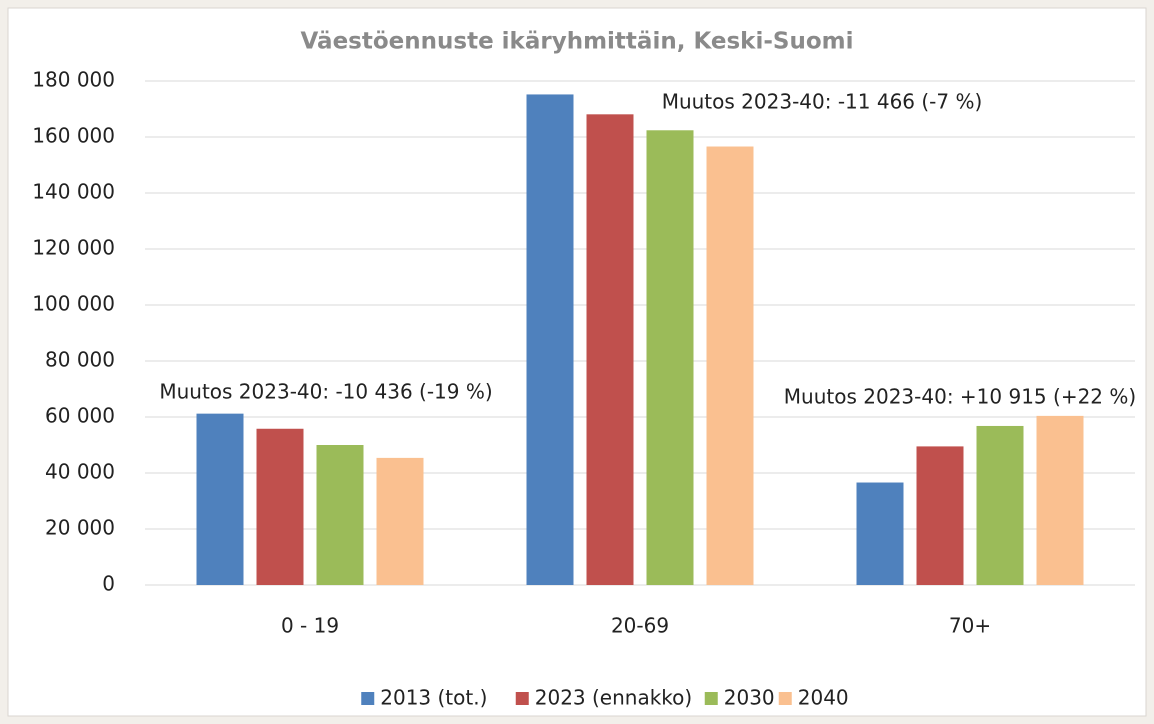 The image size is (1154, 724). Describe the element at coordinates (823, 698) in the screenshot. I see `legend-label: 2040` at that location.